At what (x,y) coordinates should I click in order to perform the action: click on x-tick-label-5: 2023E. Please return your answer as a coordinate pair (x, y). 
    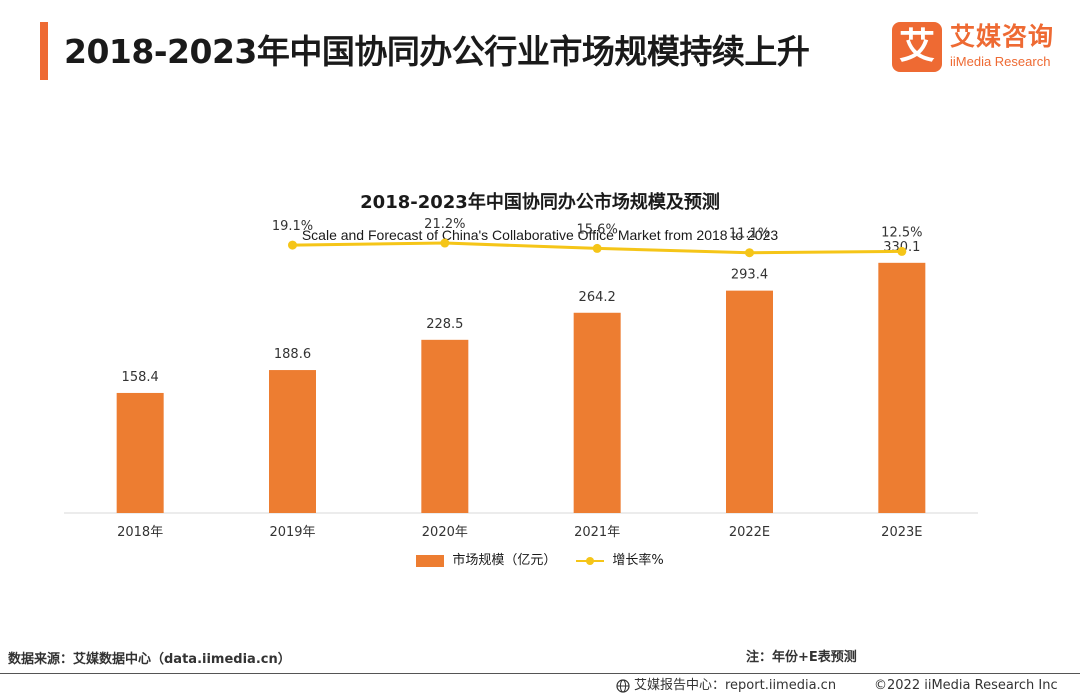
    Looking at the image, I should click on (901, 532).